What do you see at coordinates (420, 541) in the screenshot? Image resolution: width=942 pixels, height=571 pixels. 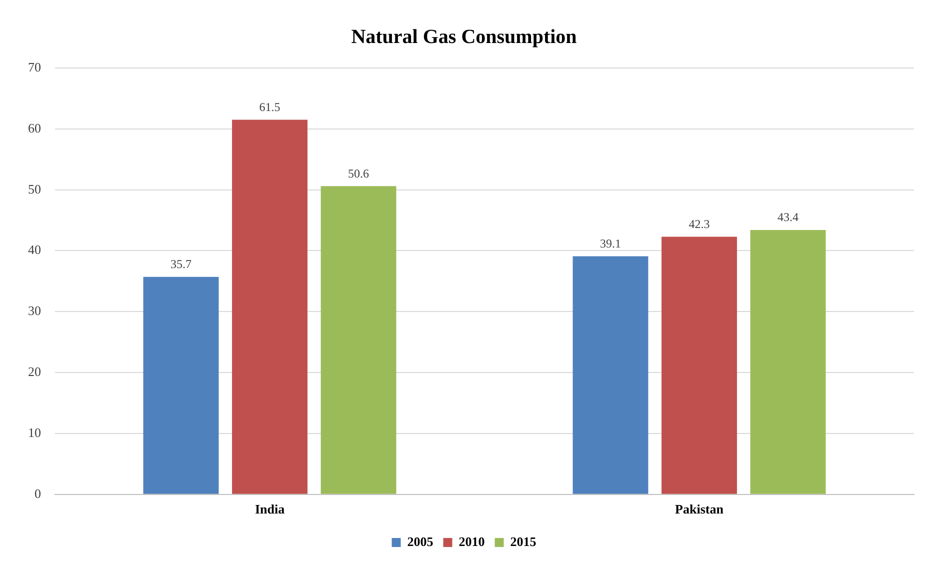 I see `legend-label: 2005` at bounding box center [420, 541].